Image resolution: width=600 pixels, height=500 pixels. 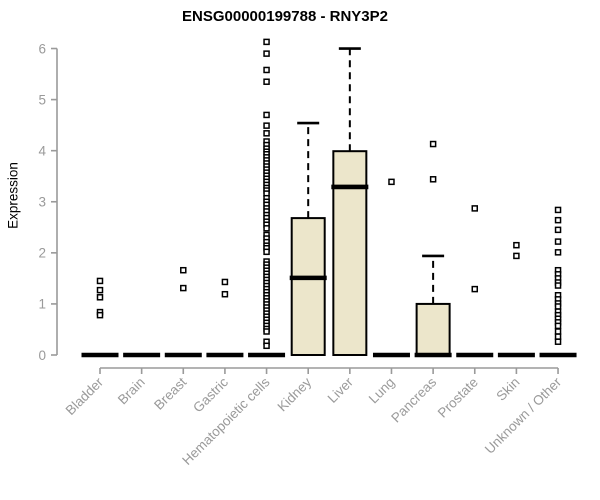 I want to click on x-tick-label: Prostate, so click(x=458, y=398).